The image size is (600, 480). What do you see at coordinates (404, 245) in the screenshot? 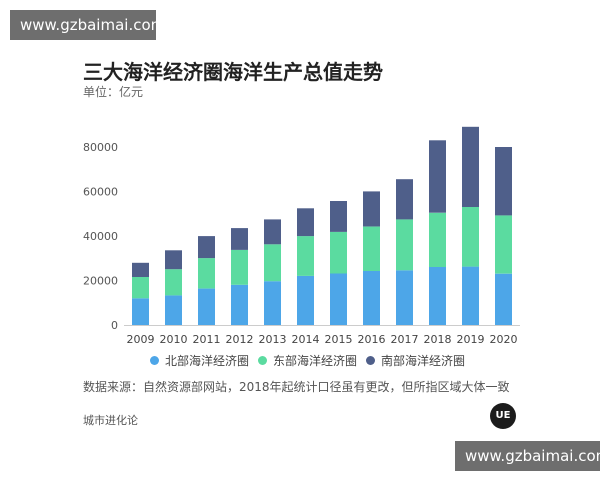
I see `bar-segment-east-2017` at bounding box center [404, 245].